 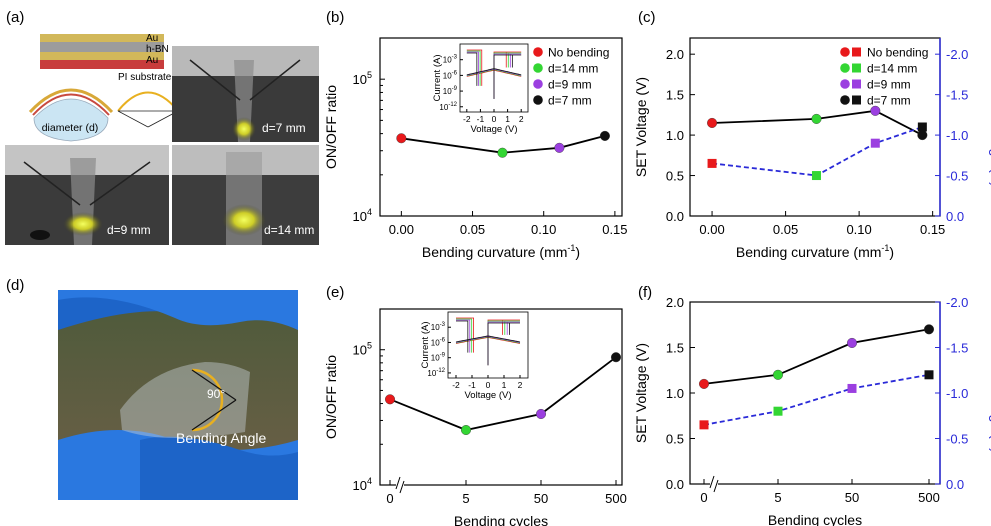 What do you see at coordinates (955, 216) in the screenshot?
I see `y-right-tick-label: 0.0` at bounding box center [955, 216].